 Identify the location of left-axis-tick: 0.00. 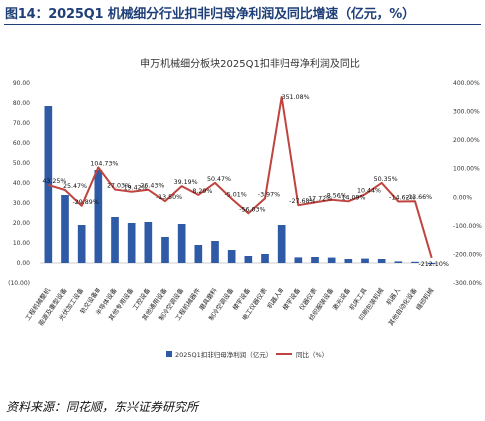
(24, 263).